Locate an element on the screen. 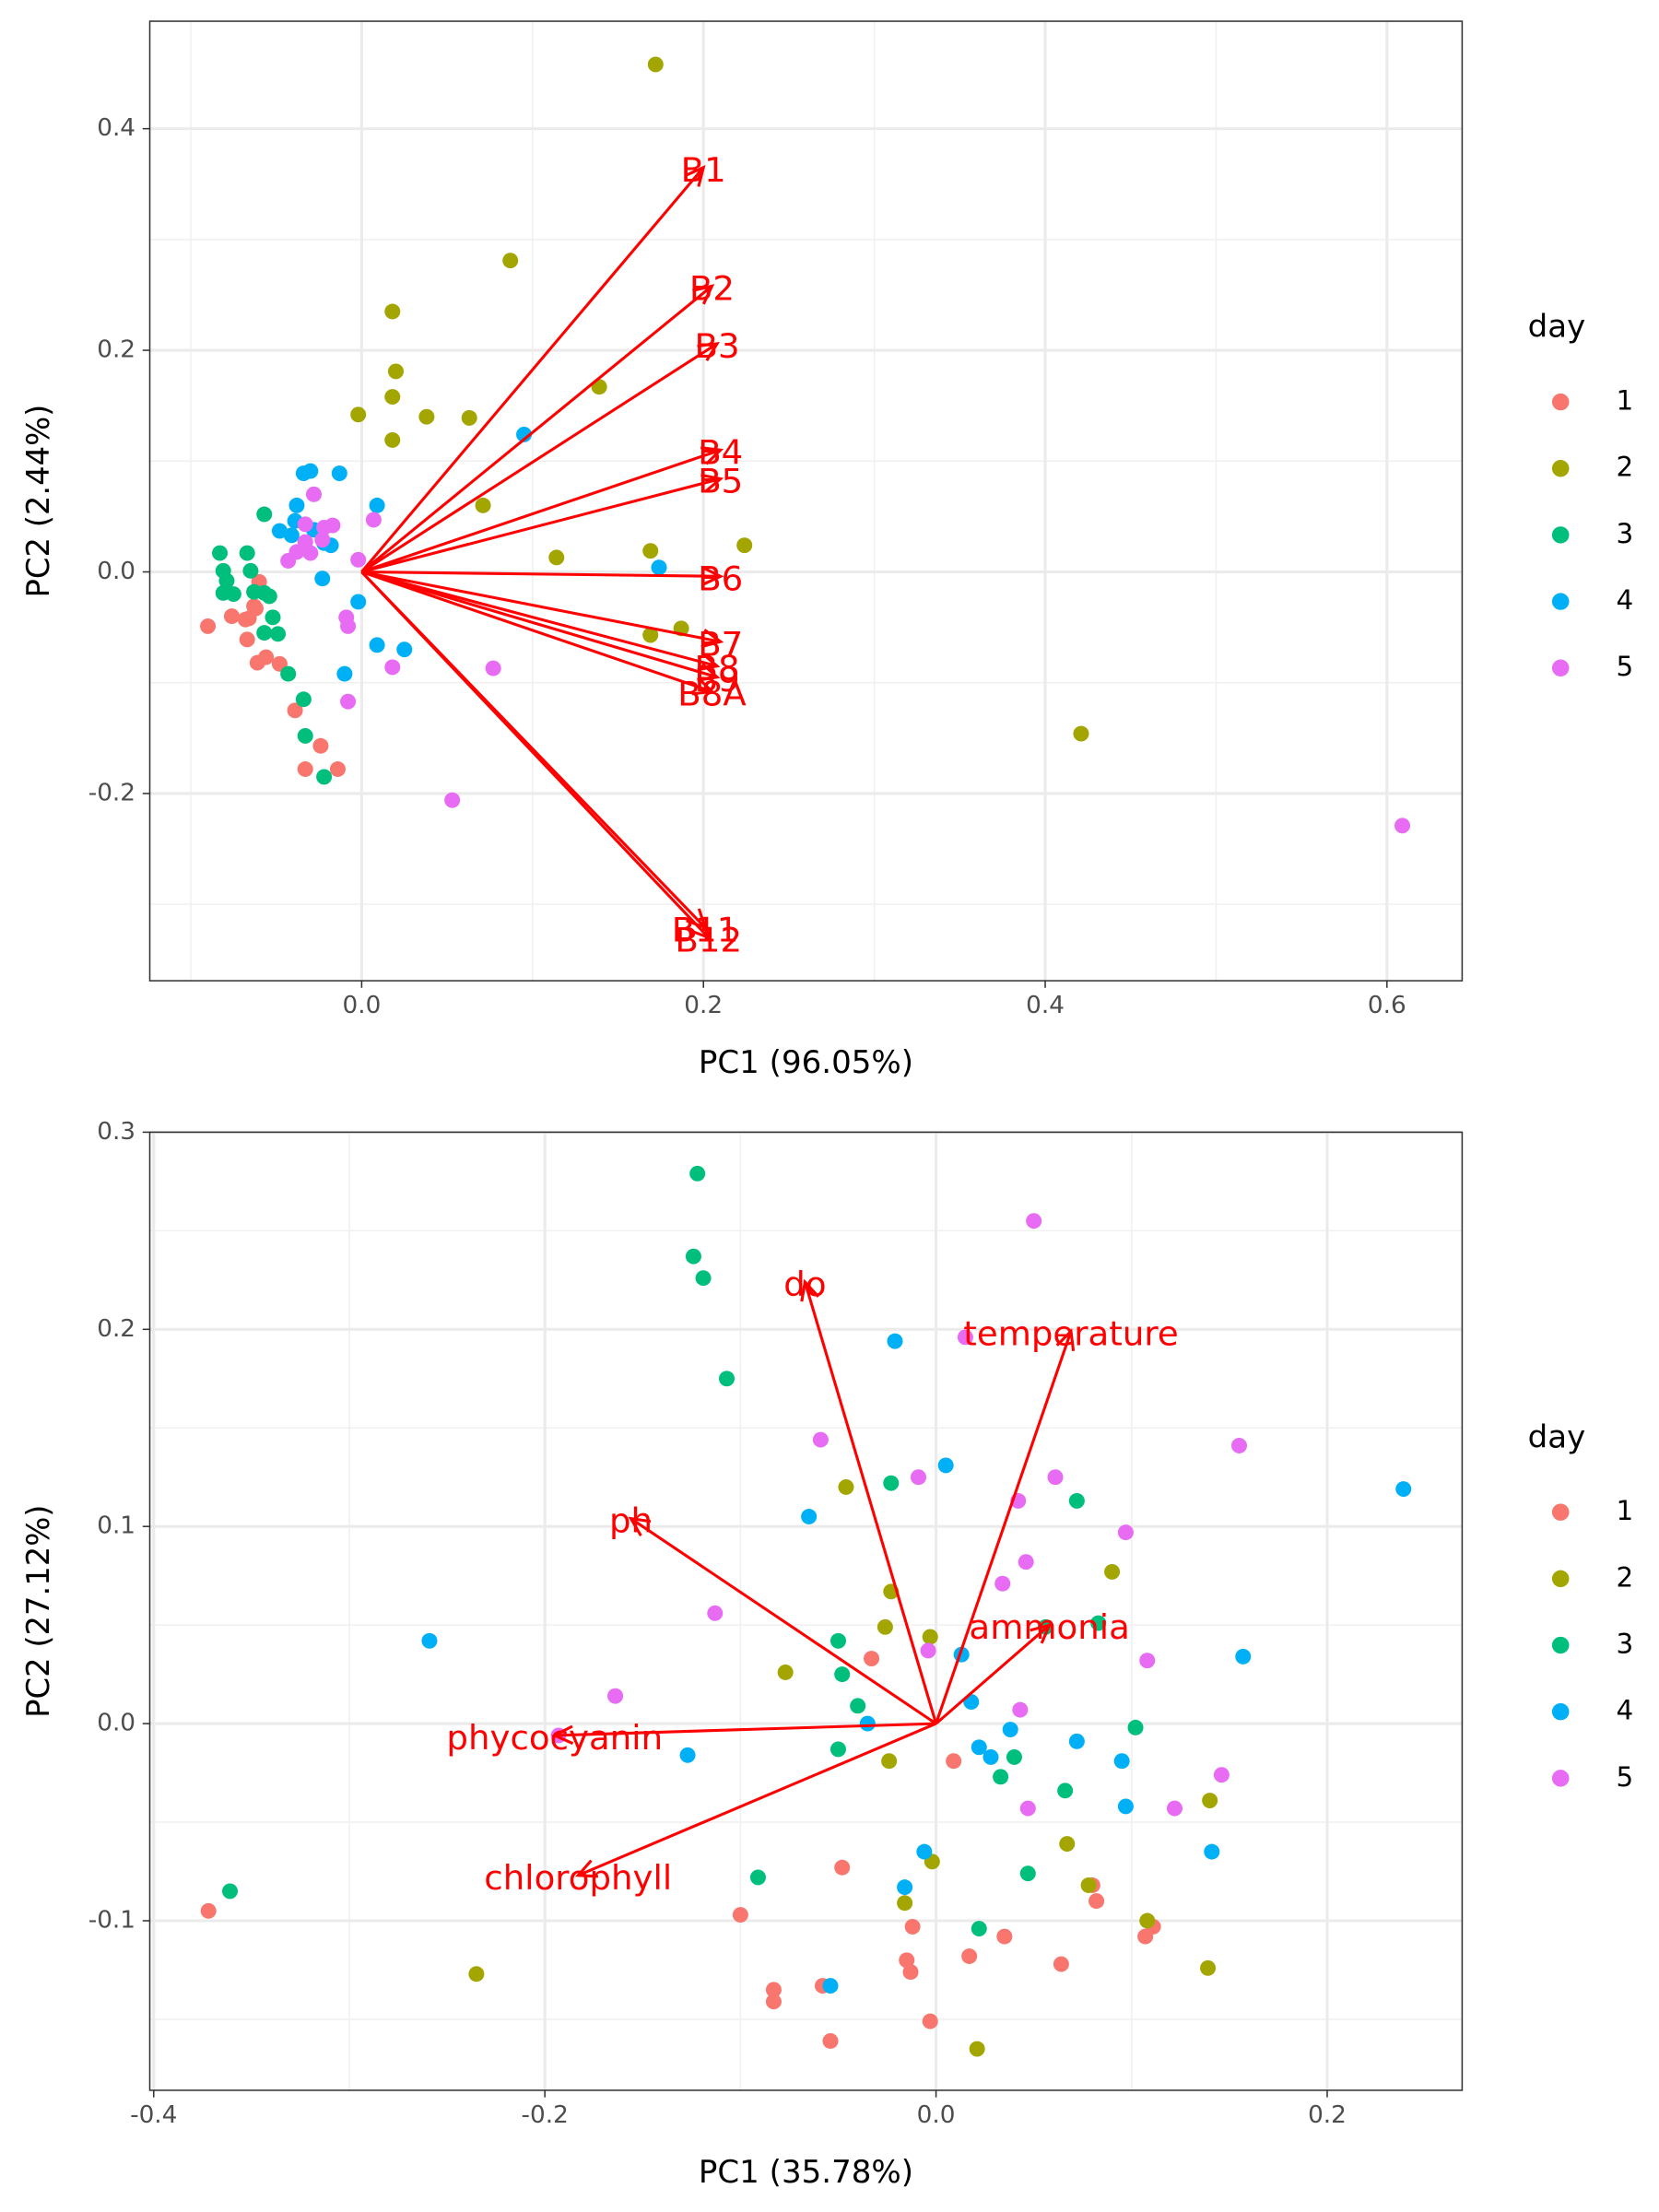 This screenshot has height=2212, width=1659. y-tick-label: 0.0 is located at coordinates (116, 1723).